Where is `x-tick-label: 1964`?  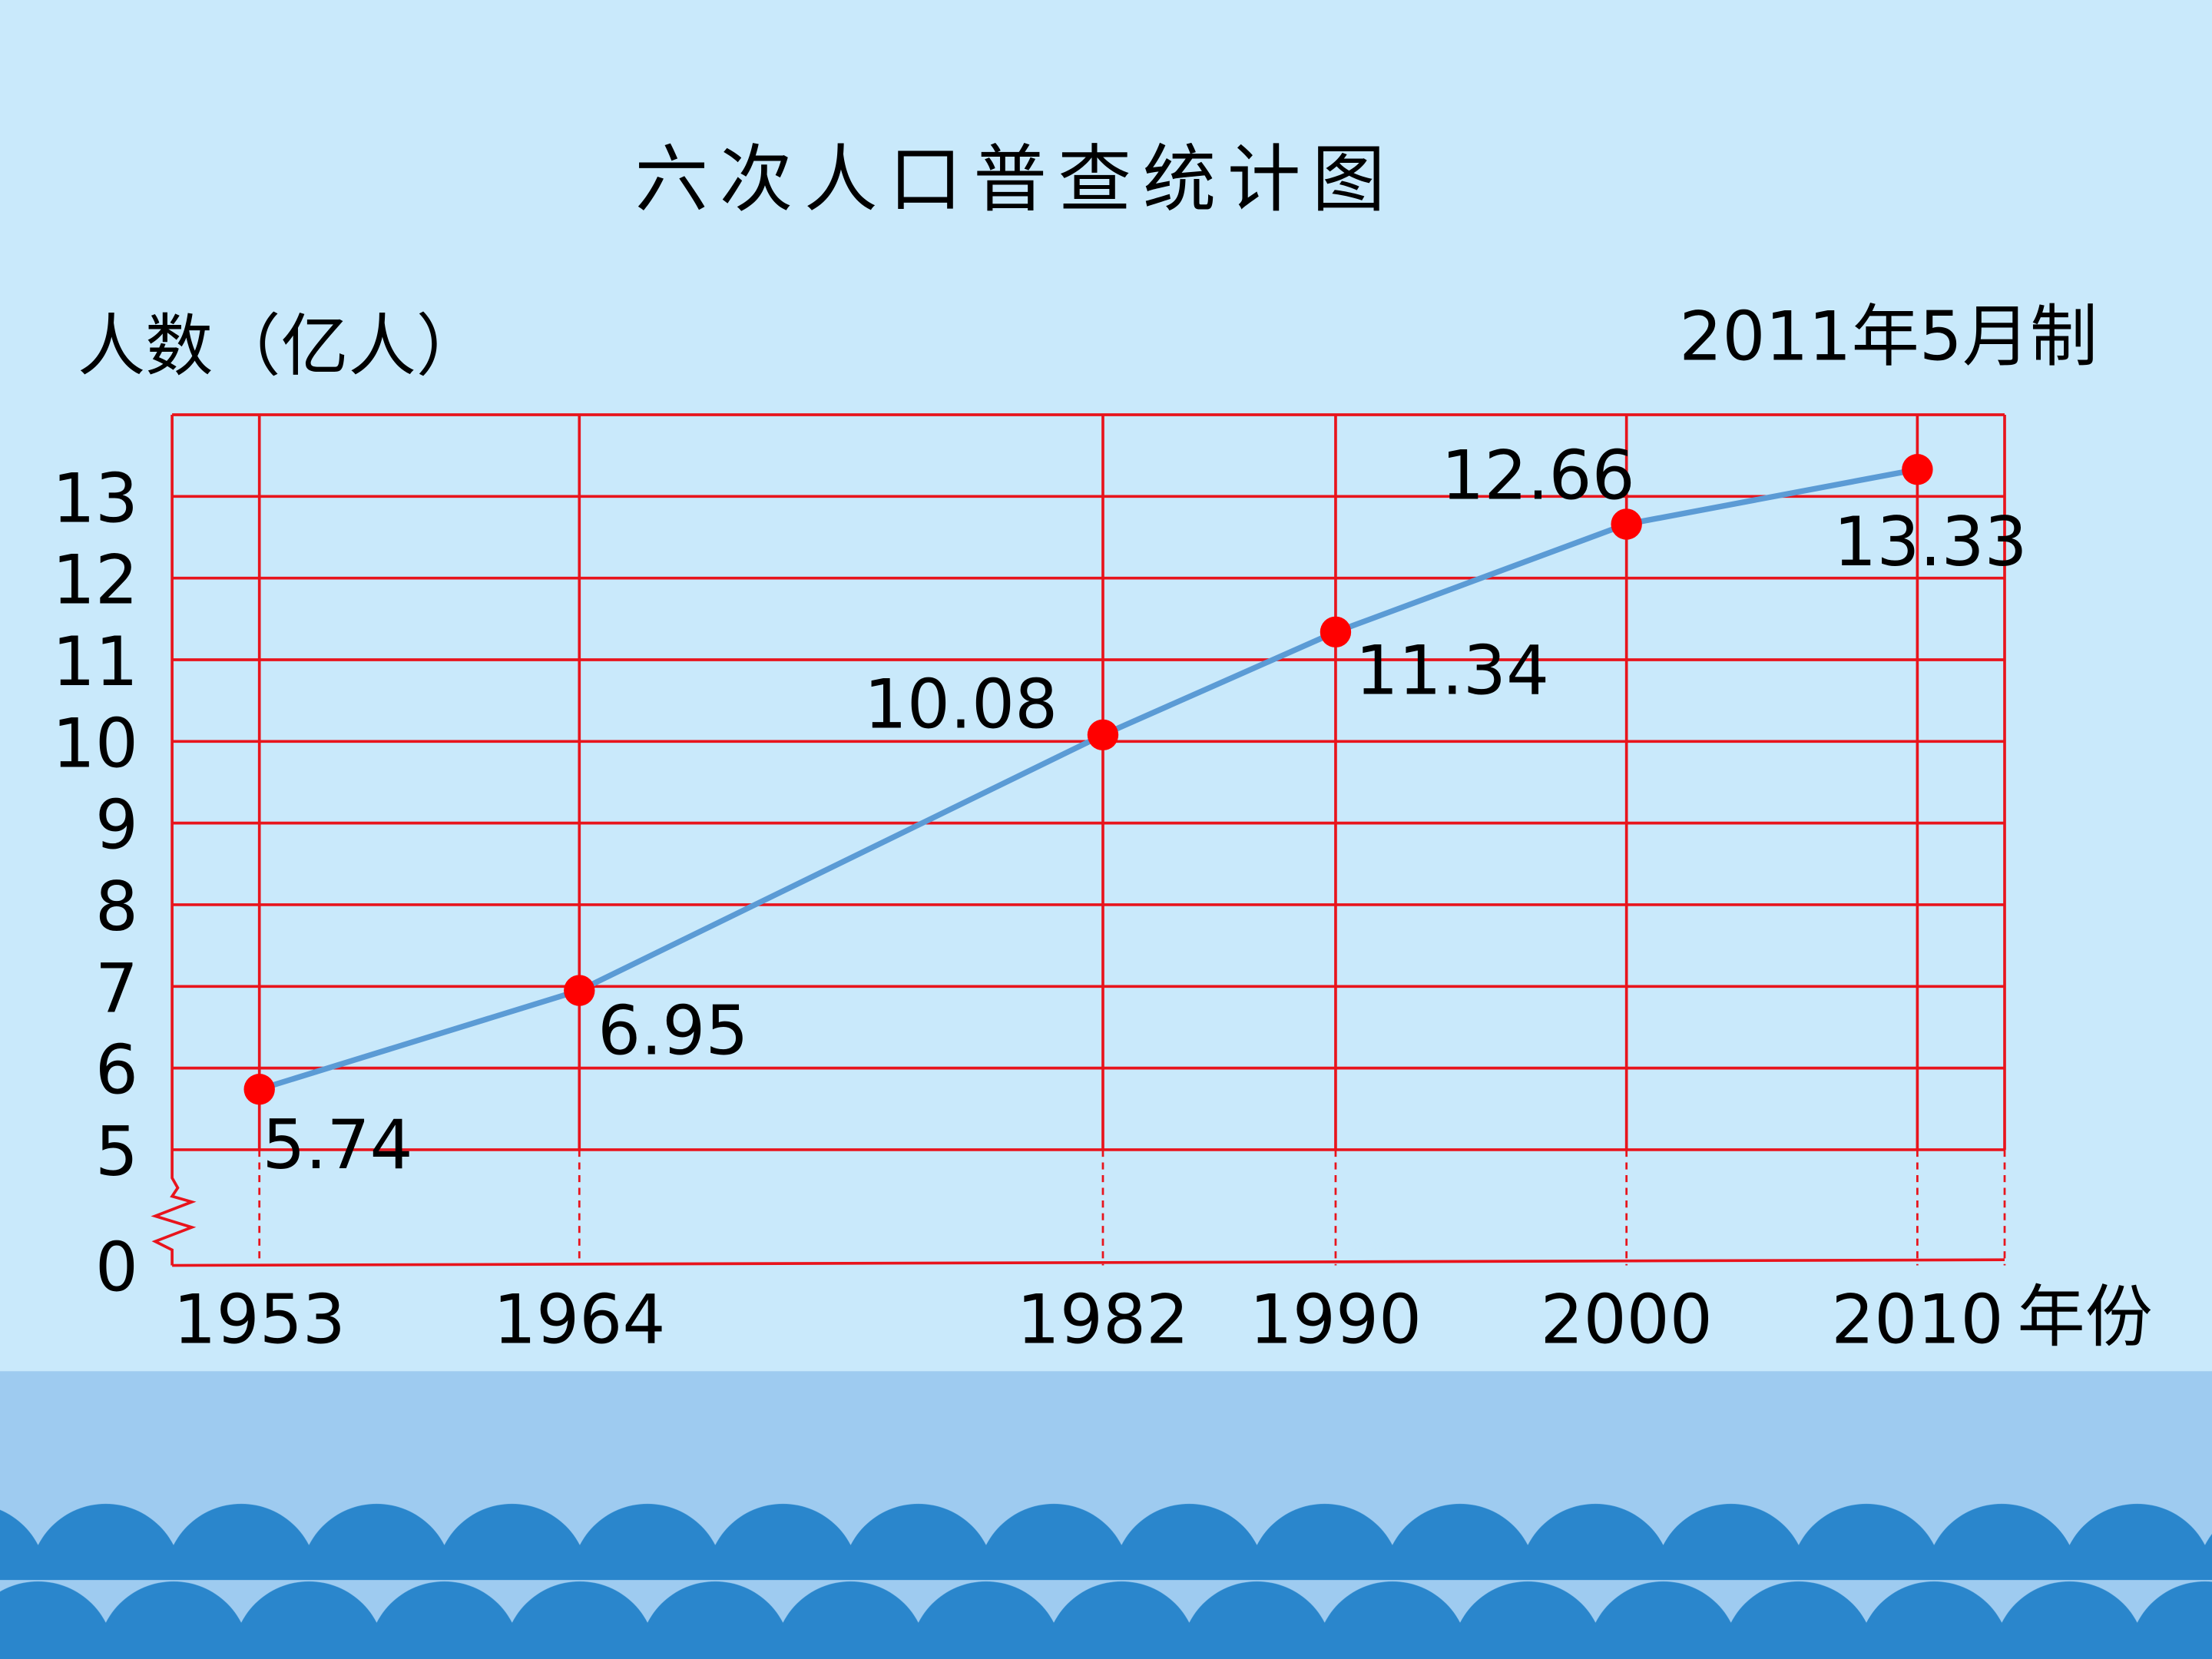 x-tick-label: 1964 is located at coordinates (579, 1320).